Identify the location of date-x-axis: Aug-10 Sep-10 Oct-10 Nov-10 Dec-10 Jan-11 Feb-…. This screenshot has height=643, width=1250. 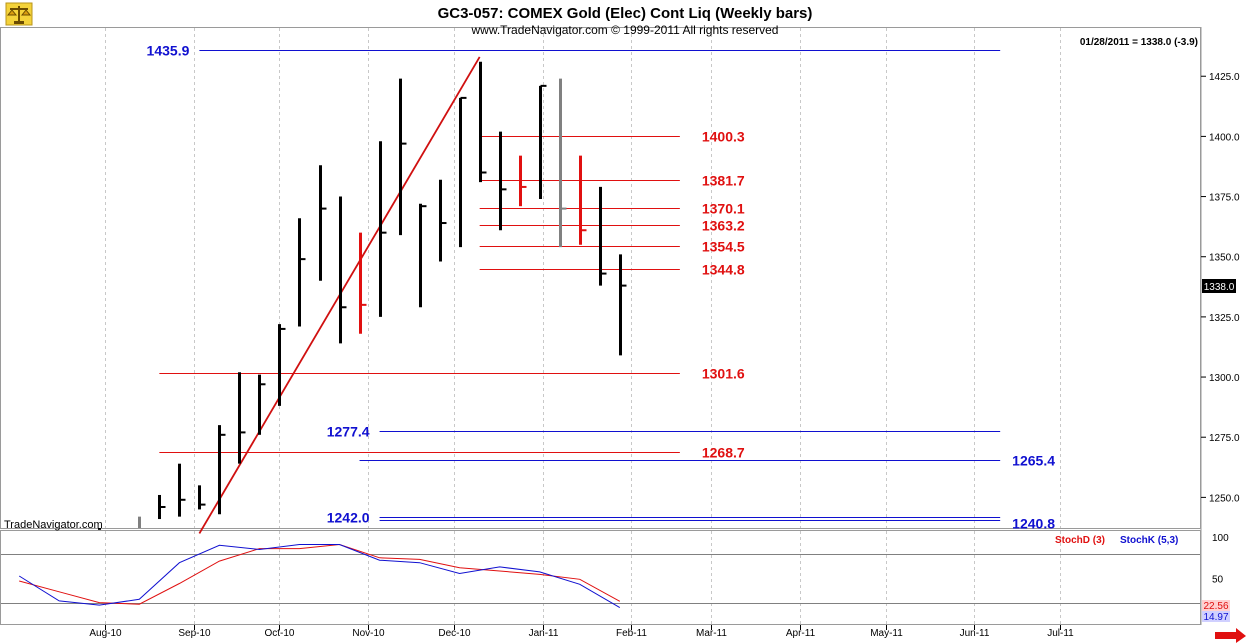
(581, 632).